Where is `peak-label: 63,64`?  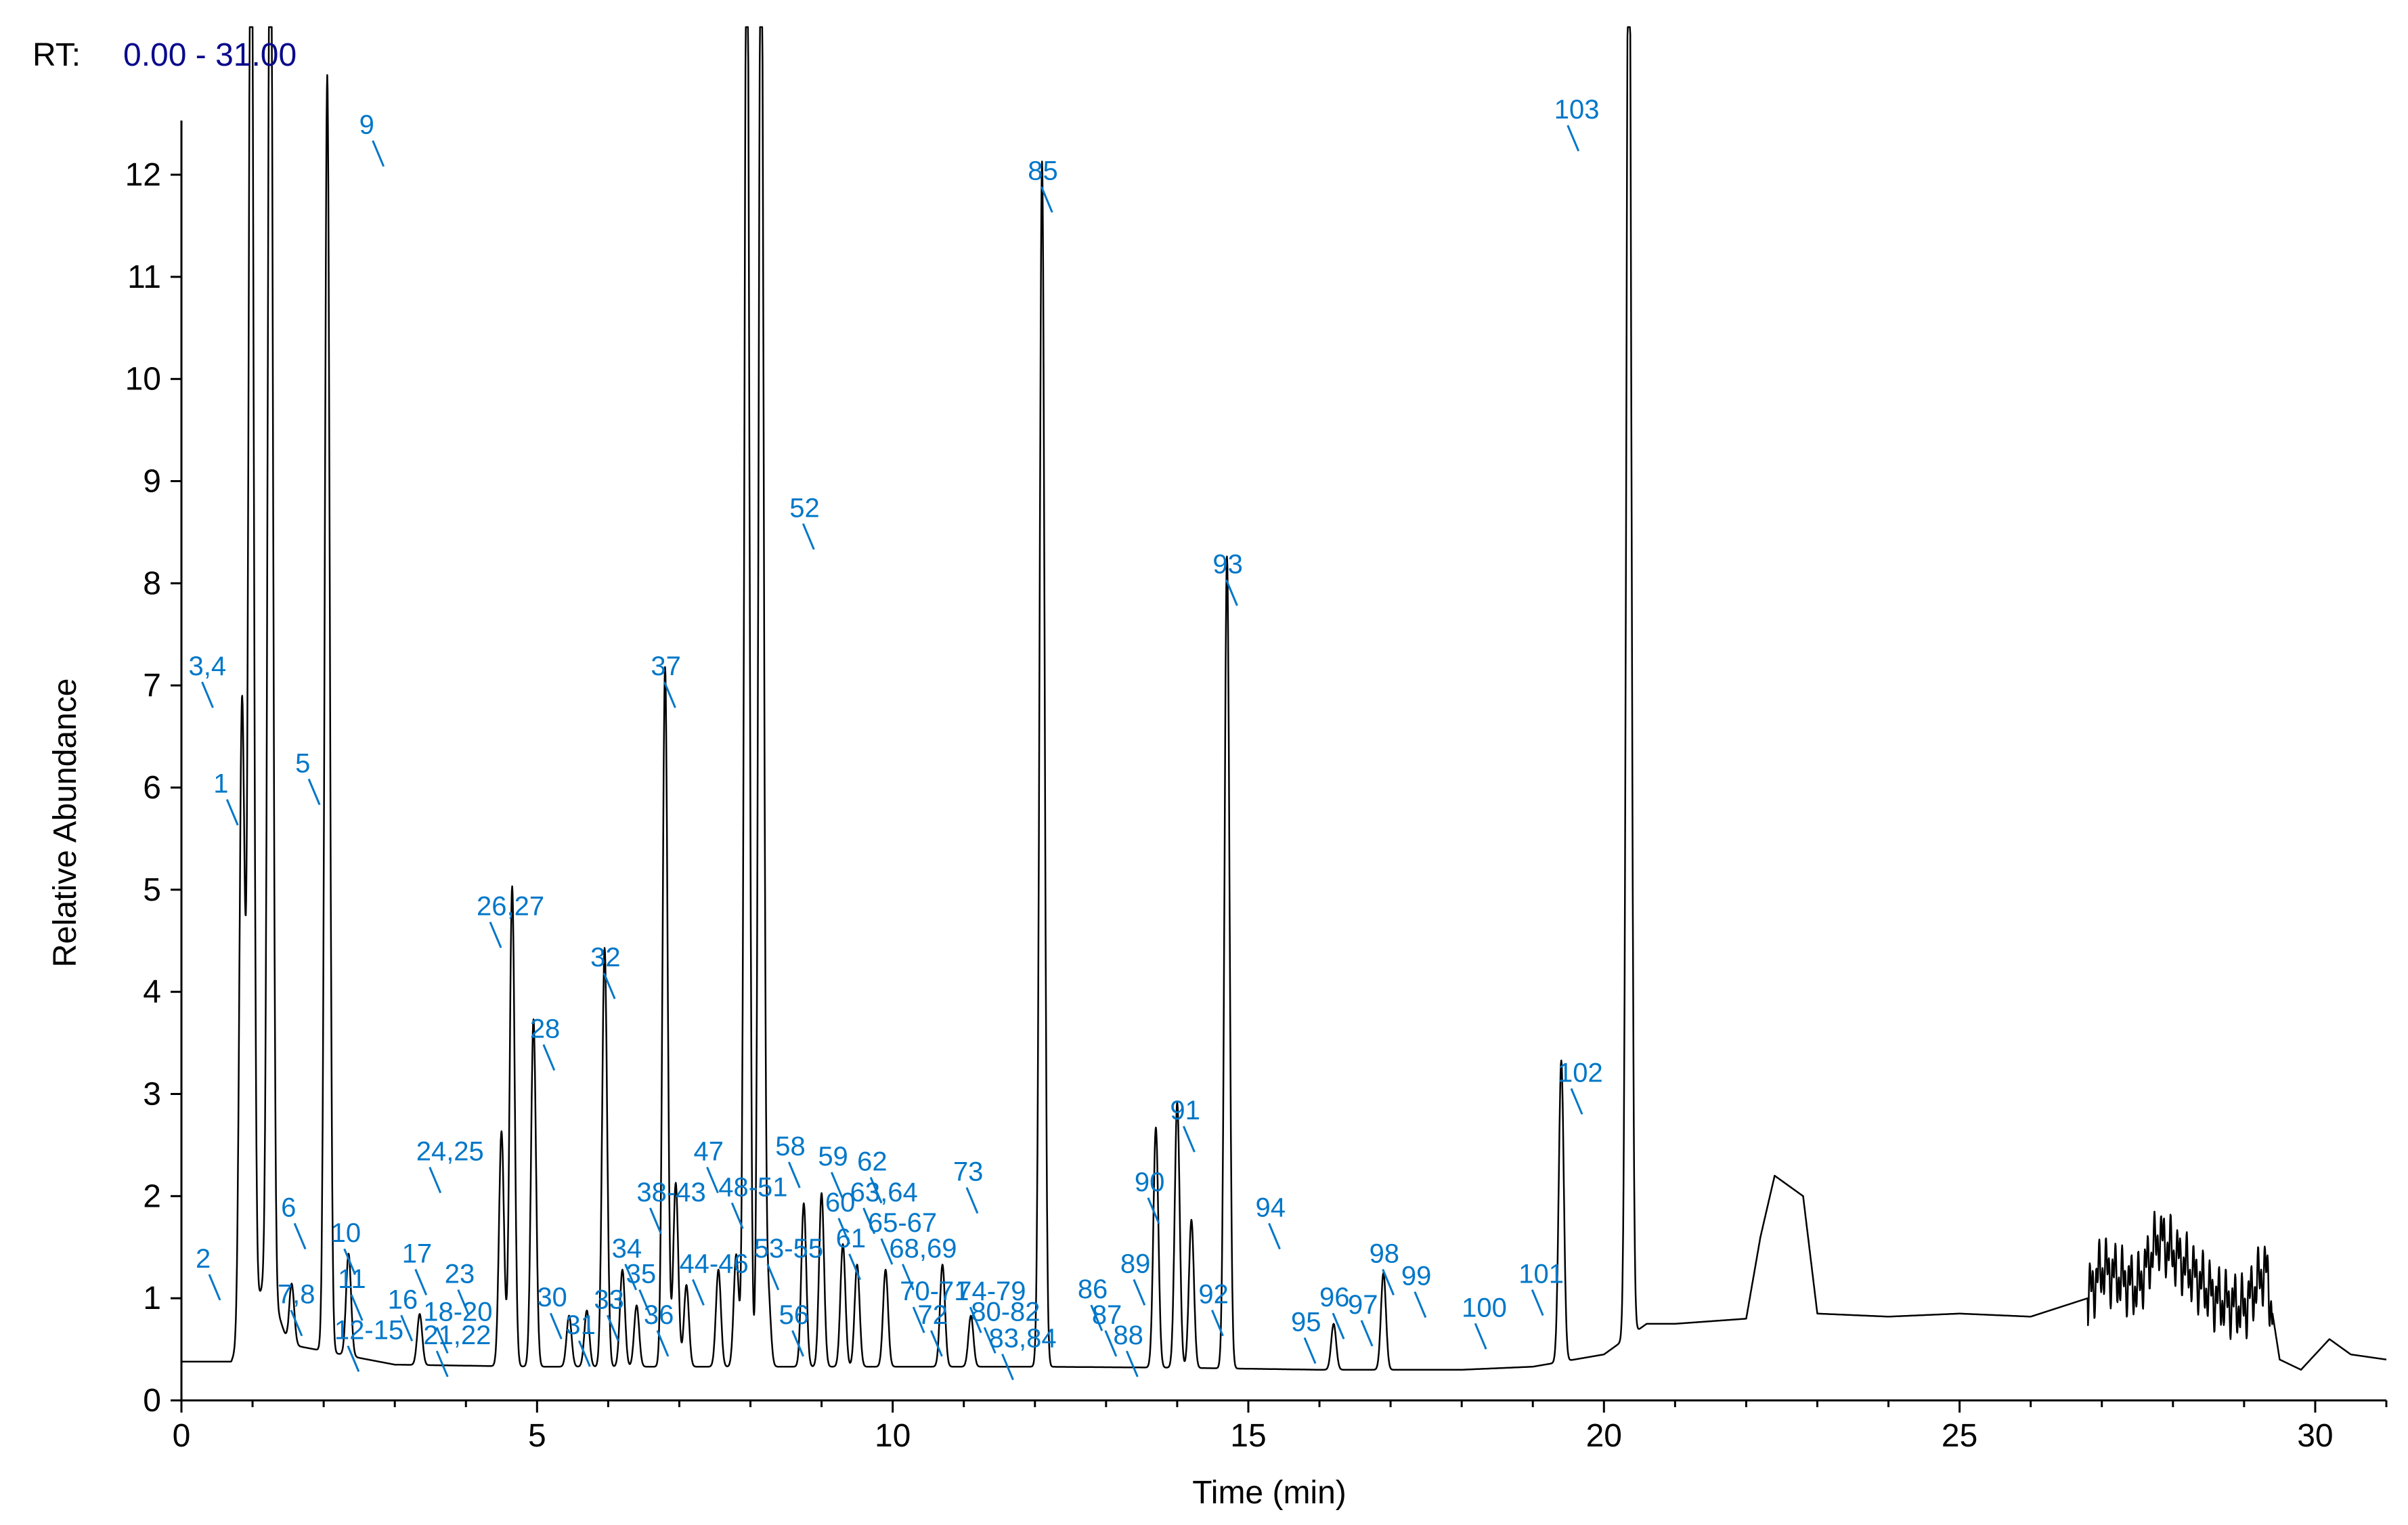 peak-label: 63,64 is located at coordinates (884, 1192).